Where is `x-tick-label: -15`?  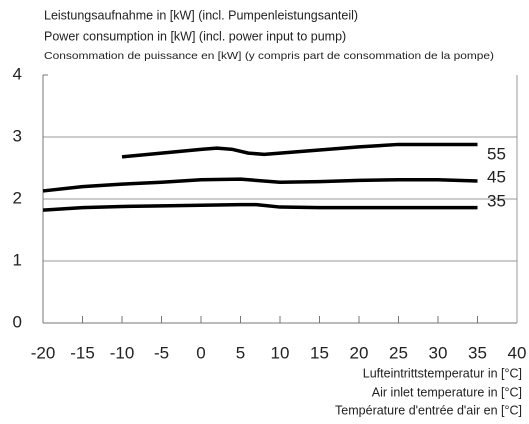 x-tick-label: -15 is located at coordinates (82, 352).